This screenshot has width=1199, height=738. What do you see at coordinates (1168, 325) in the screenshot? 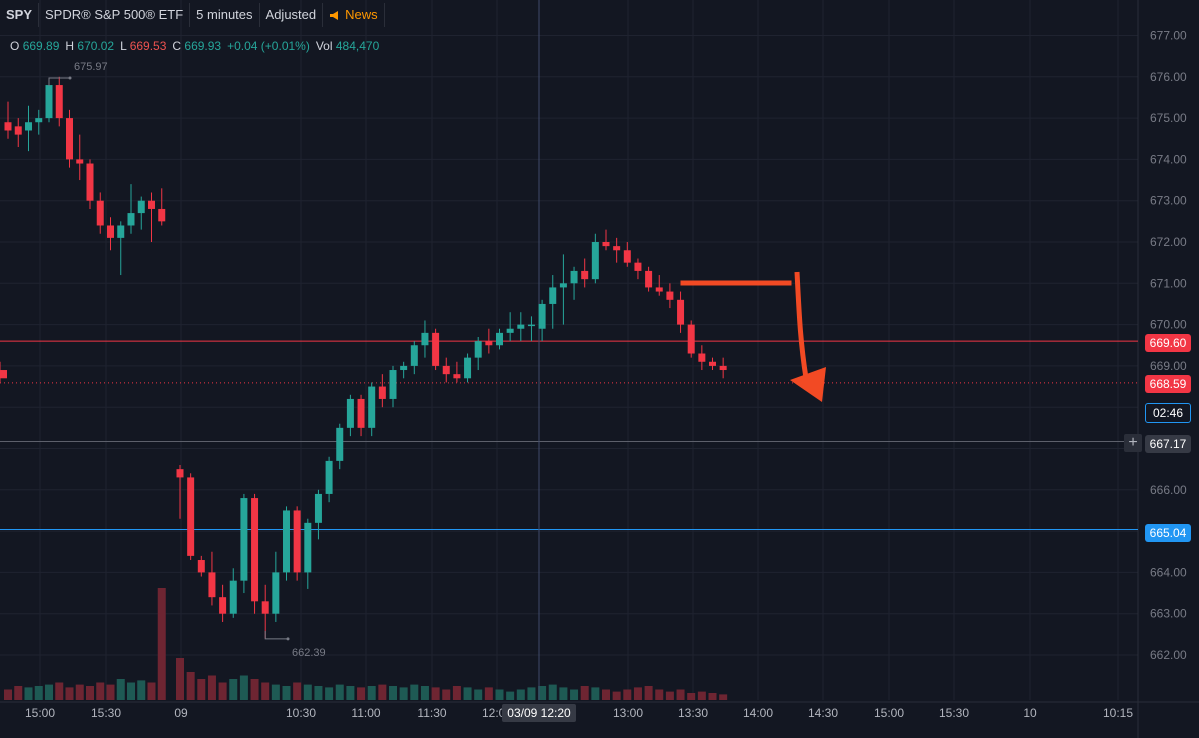
I see `y-tick-label: 670.00` at bounding box center [1168, 325].